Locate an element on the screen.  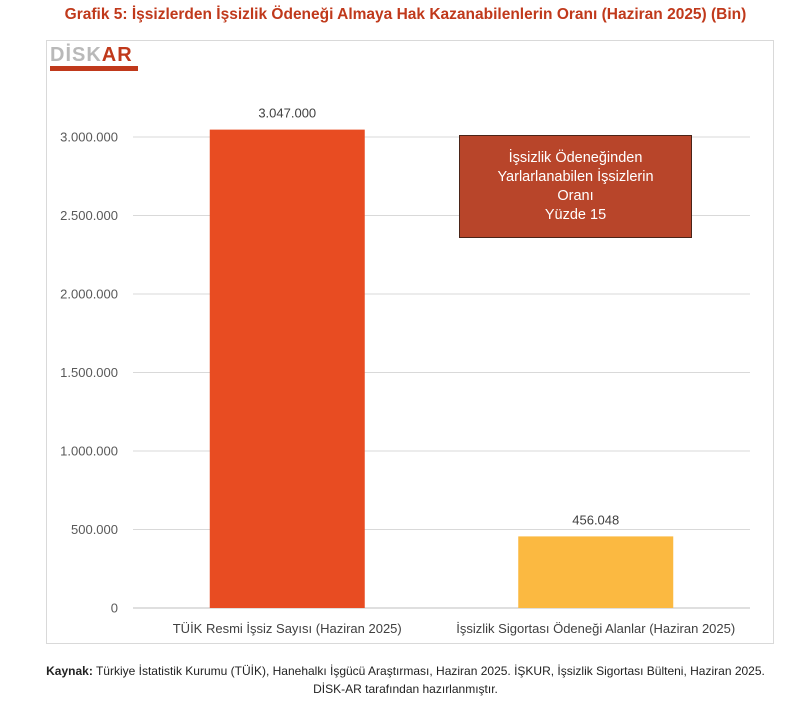
y-tick-label: 1.500.000 is located at coordinates (89, 372).